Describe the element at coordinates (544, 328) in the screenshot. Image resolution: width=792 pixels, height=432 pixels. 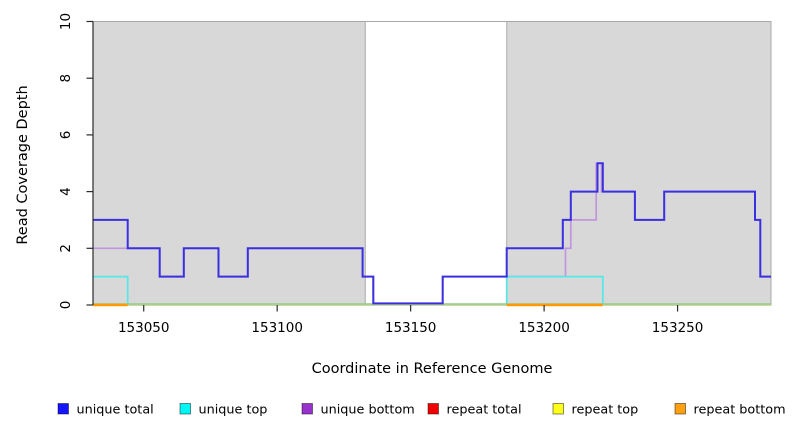
I see `x-tick-label: 153200` at that location.